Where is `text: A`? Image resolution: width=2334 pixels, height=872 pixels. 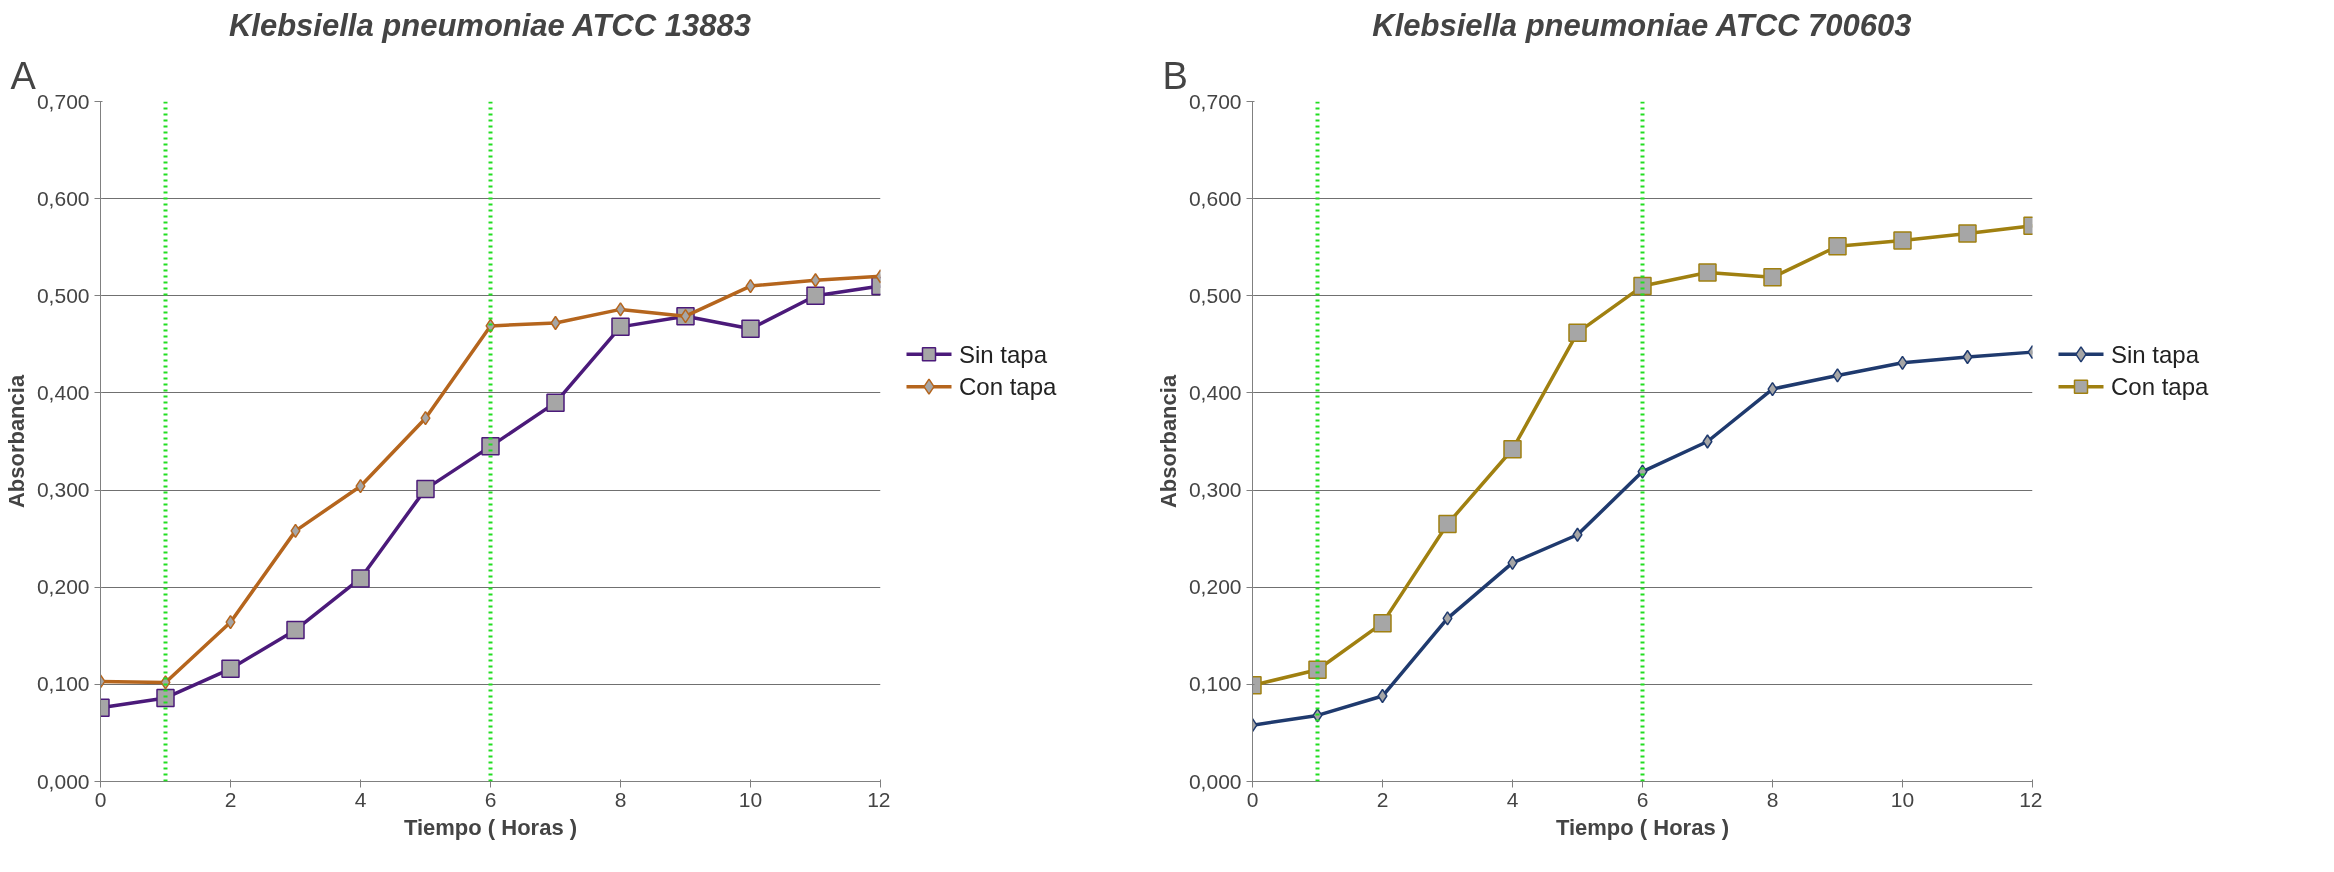
text: A is located at coordinates (23, 75).